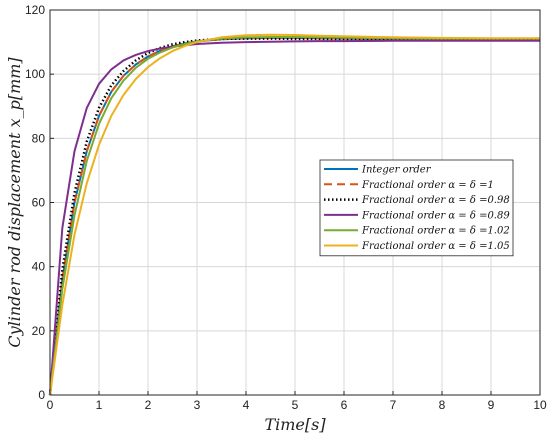 The image size is (550, 438). I want to click on y-axis-ticks: 0 20 40 60 80 100 120, so click(39, 202).